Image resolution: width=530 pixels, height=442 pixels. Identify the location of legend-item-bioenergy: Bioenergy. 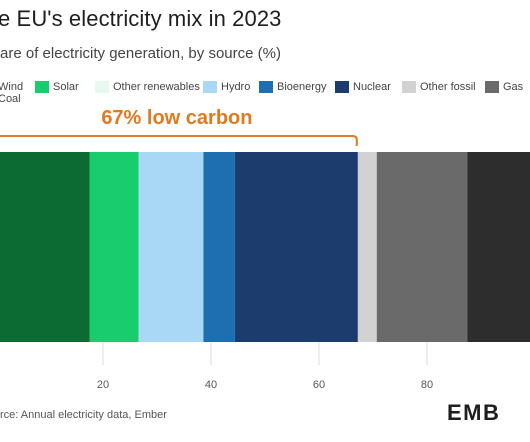
(293, 87).